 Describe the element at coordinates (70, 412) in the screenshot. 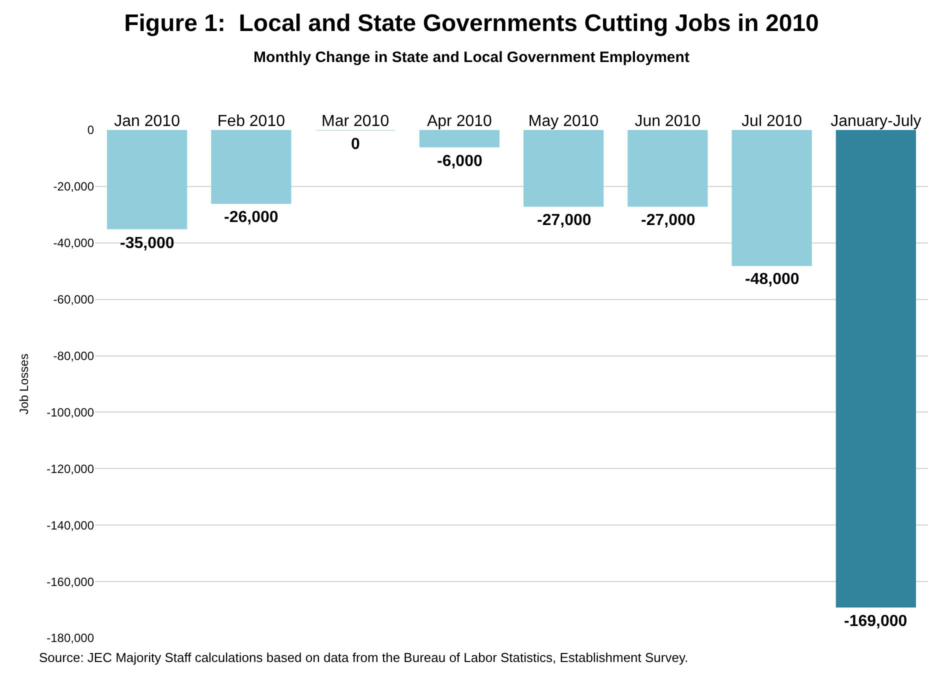

I see `y-tick-label: -100,000` at that location.